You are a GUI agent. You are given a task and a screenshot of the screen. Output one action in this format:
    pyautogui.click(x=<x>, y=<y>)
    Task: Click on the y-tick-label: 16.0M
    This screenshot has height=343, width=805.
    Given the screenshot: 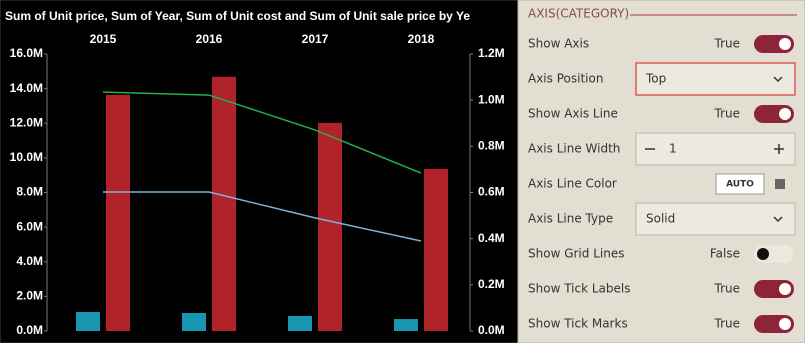 What is the action you would take?
    pyautogui.click(x=26, y=53)
    